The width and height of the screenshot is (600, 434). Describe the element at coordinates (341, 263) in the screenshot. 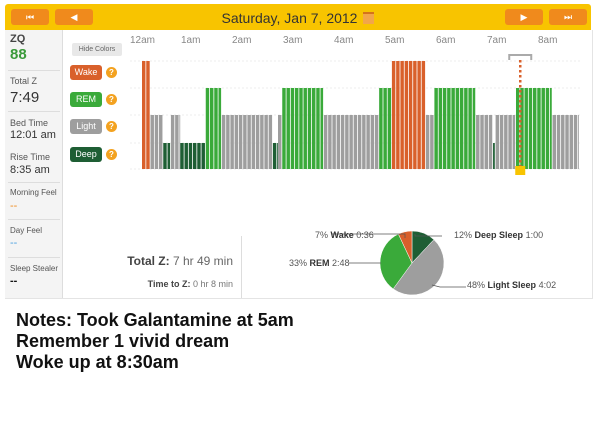

I see `pie-time: 2:48` at that location.